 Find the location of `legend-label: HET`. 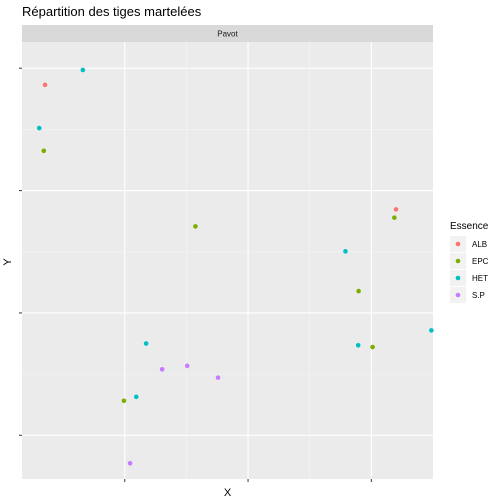

legend-label: HET is located at coordinates (480, 278).